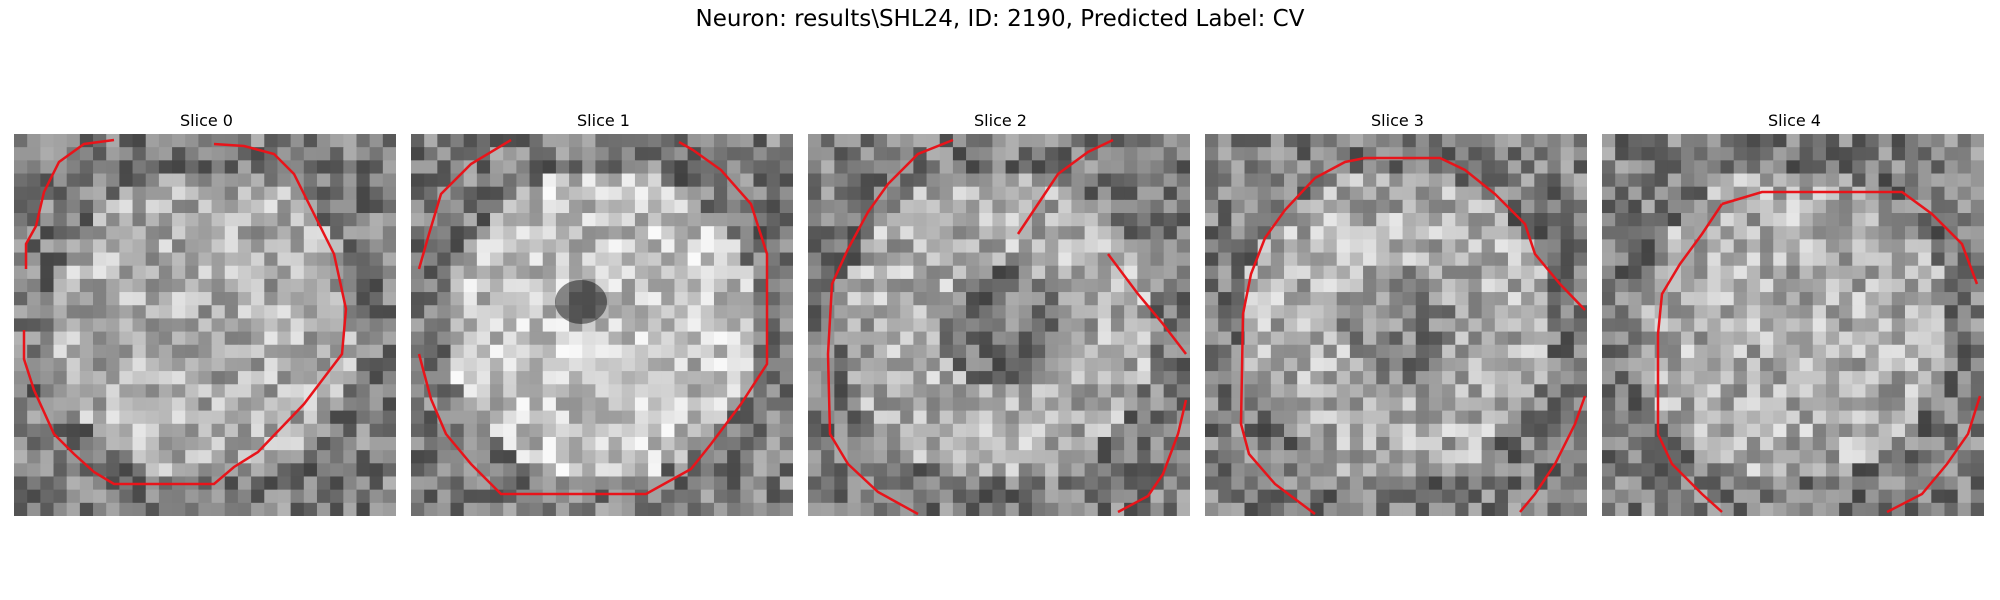 This screenshot has width=2000, height=600. I want to click on dark-spot, so click(581, 302).